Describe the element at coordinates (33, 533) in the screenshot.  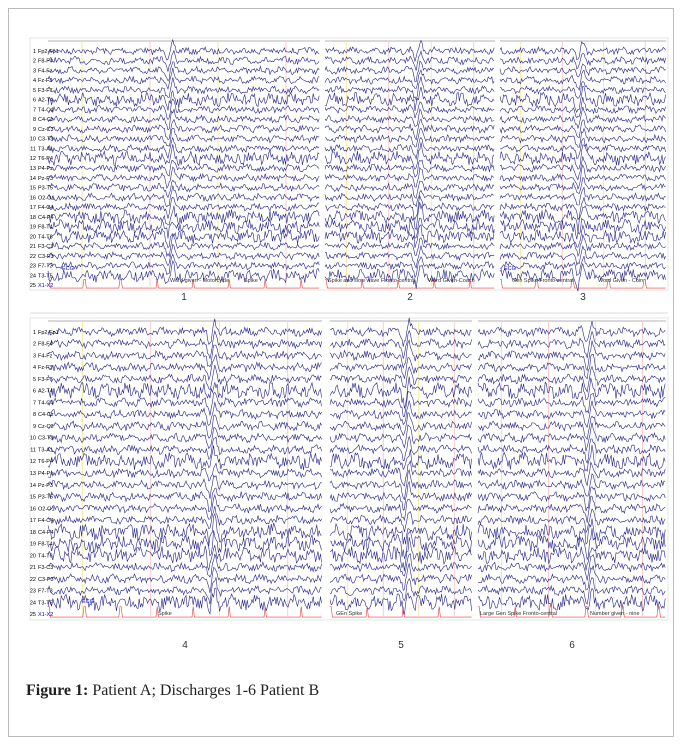
I see `row-number: 18` at that location.